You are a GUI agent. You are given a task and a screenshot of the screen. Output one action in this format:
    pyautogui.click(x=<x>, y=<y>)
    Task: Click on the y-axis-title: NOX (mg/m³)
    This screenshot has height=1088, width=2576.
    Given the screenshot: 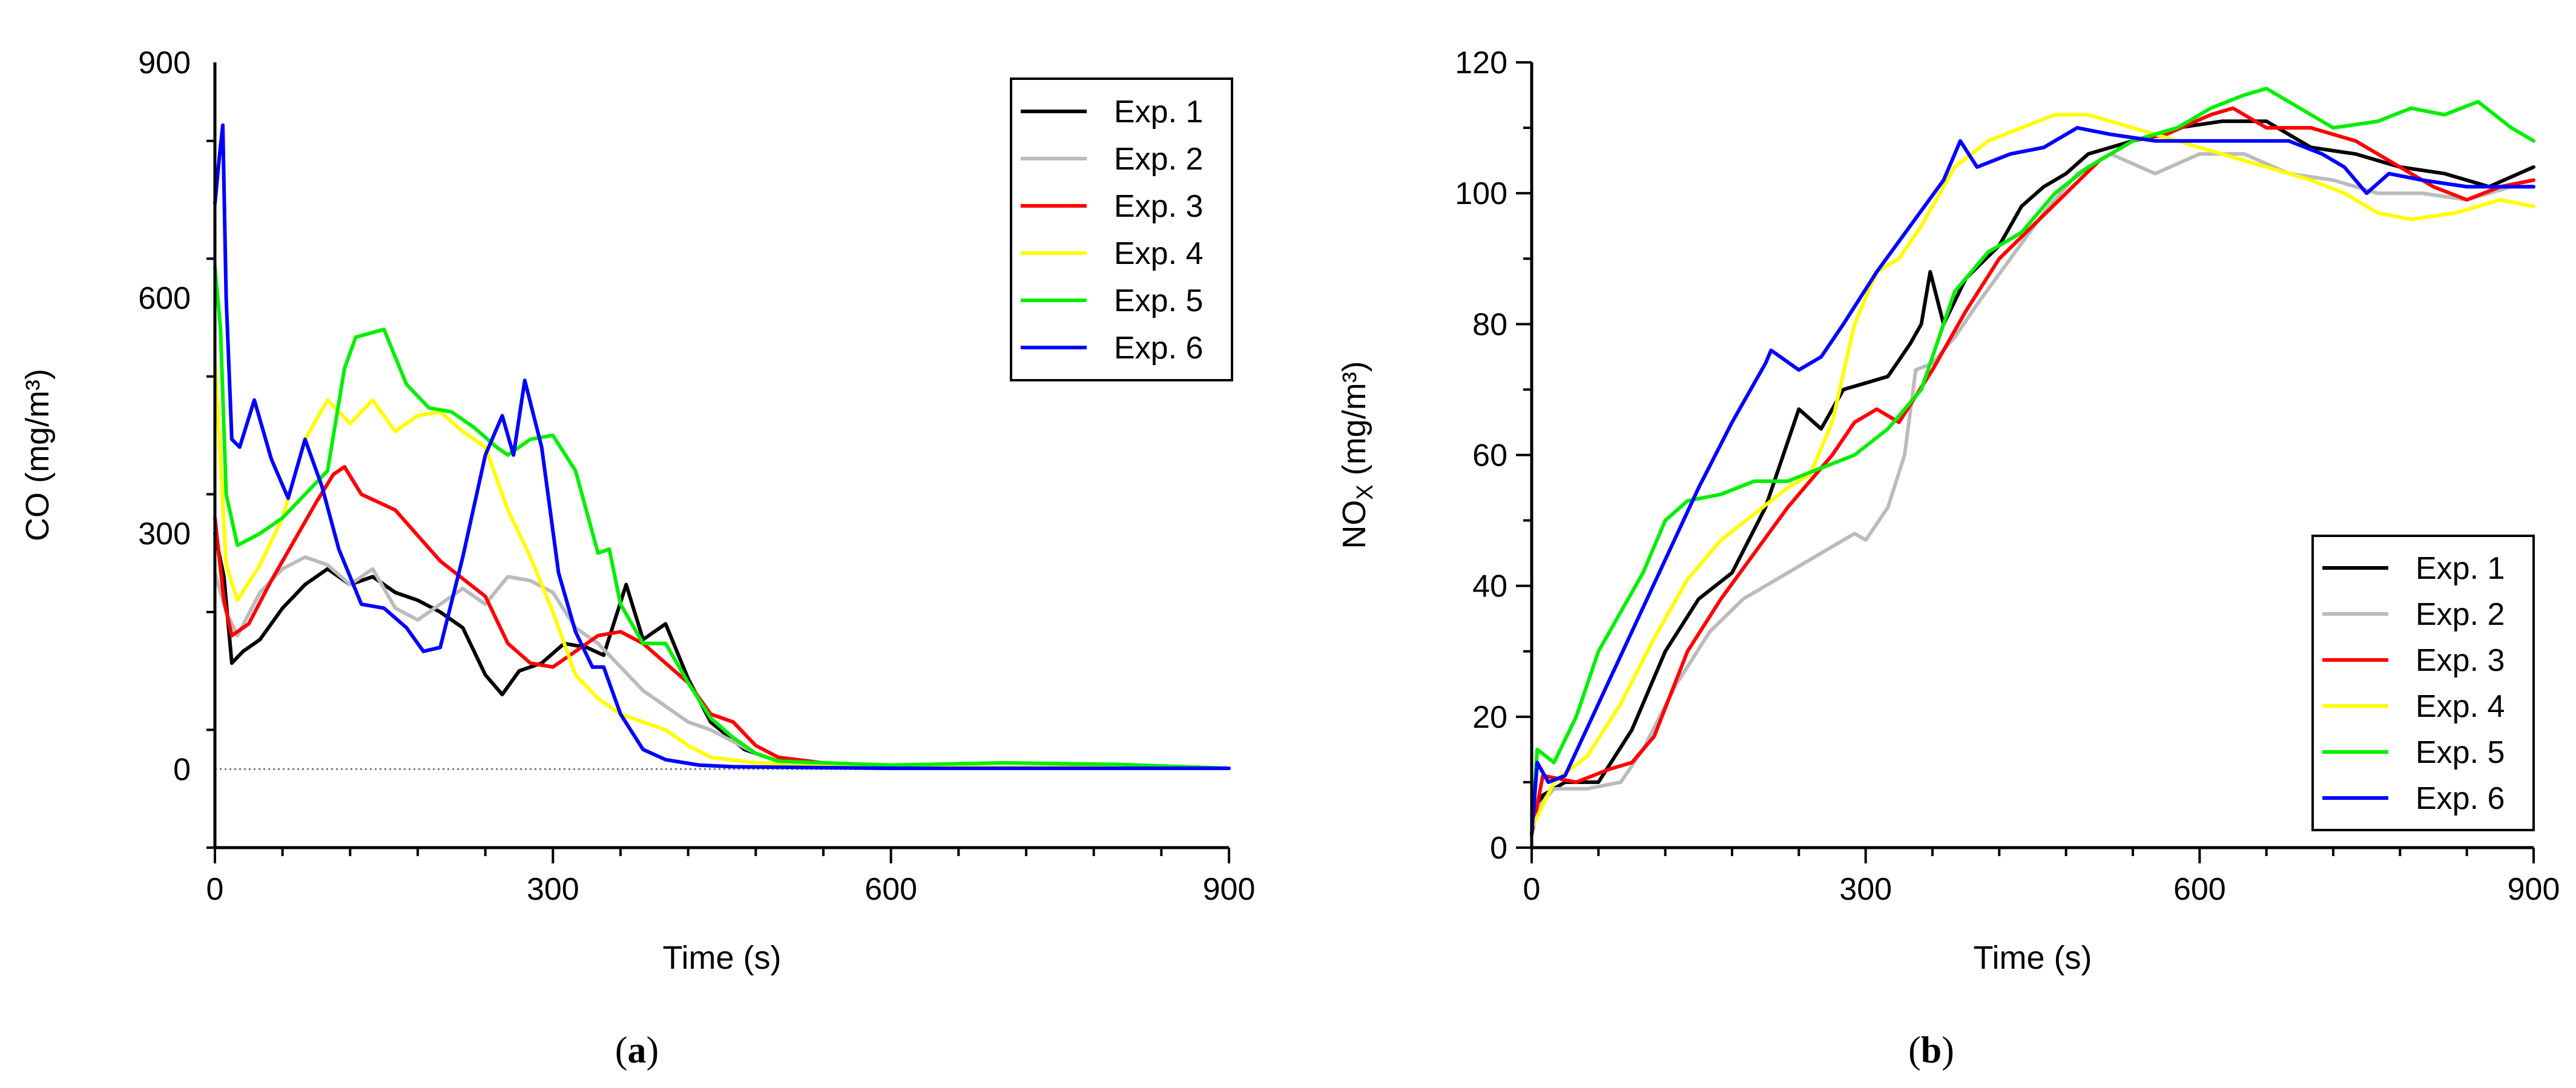 What is the action you would take?
    pyautogui.click(x=1357, y=455)
    